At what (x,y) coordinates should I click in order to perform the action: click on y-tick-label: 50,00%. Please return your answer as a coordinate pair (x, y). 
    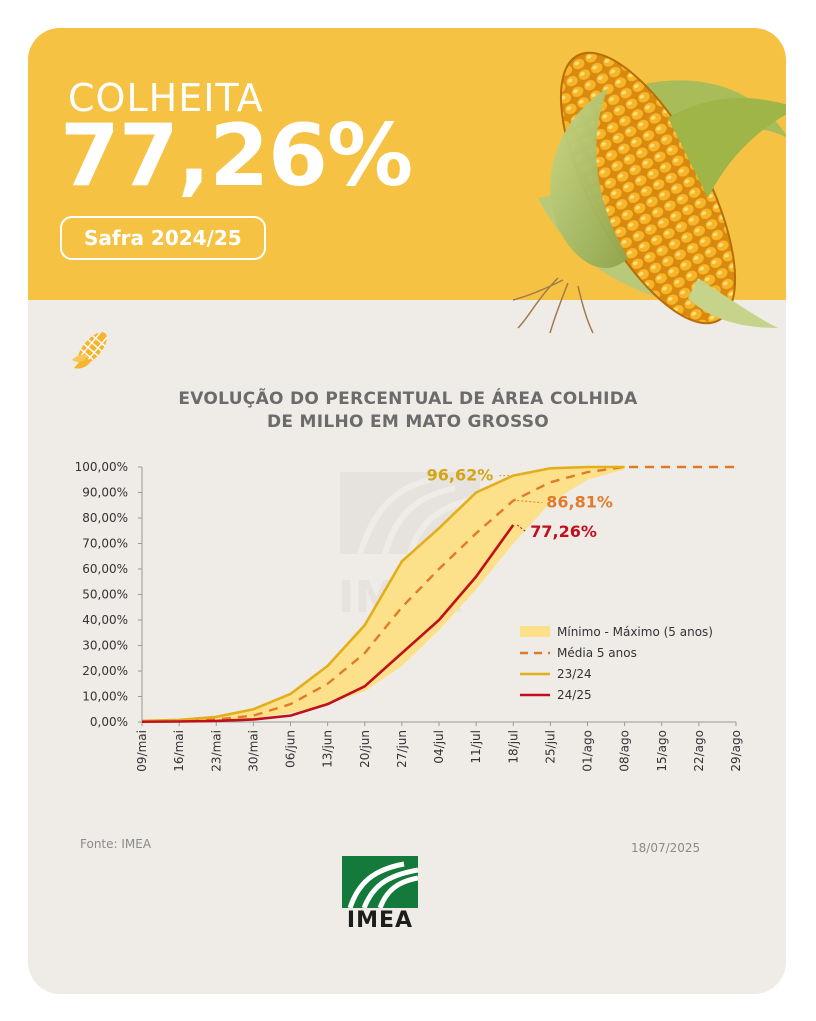
    Looking at the image, I should click on (105, 595).